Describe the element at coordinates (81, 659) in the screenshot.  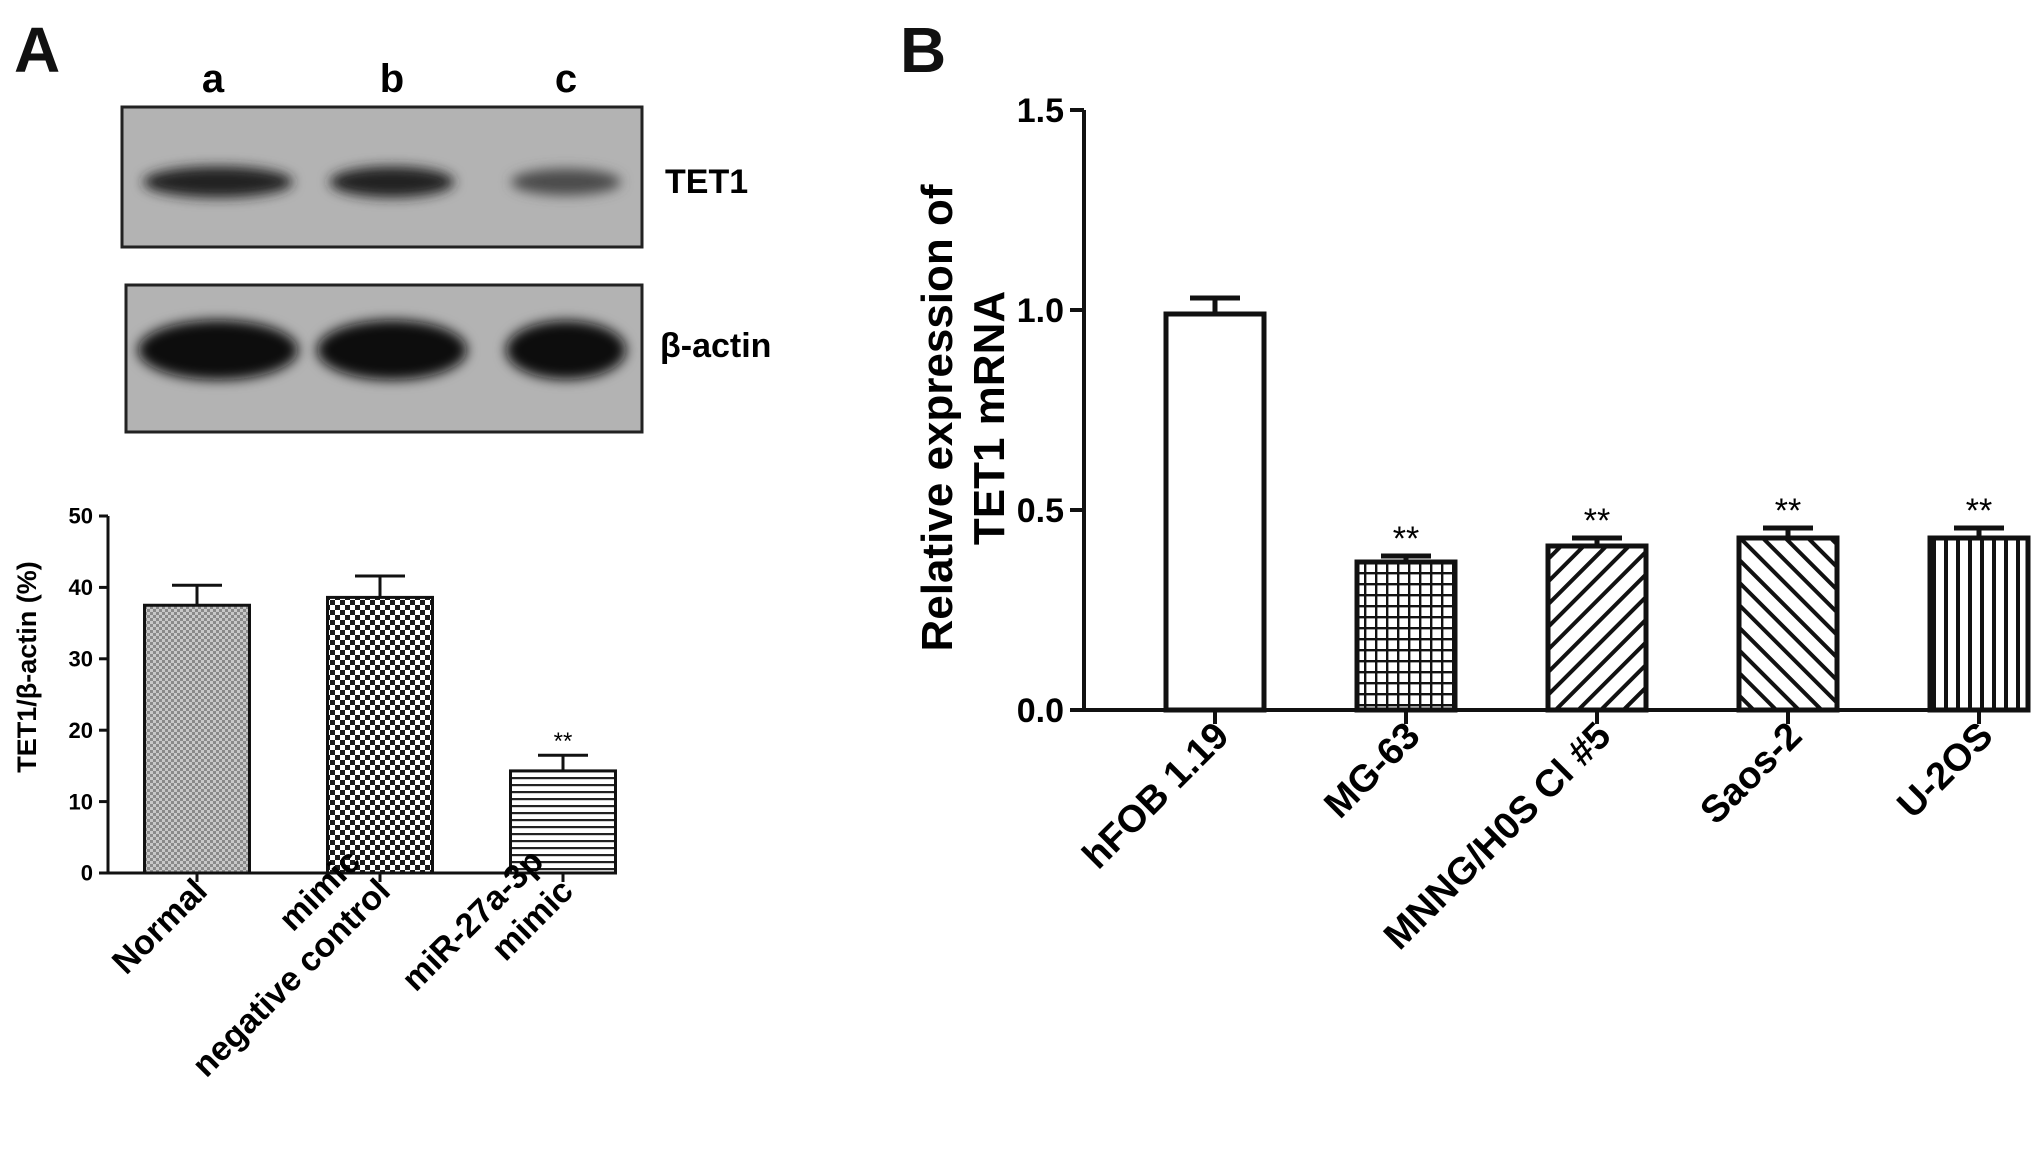
I see `y-tick-label: 30` at that location.